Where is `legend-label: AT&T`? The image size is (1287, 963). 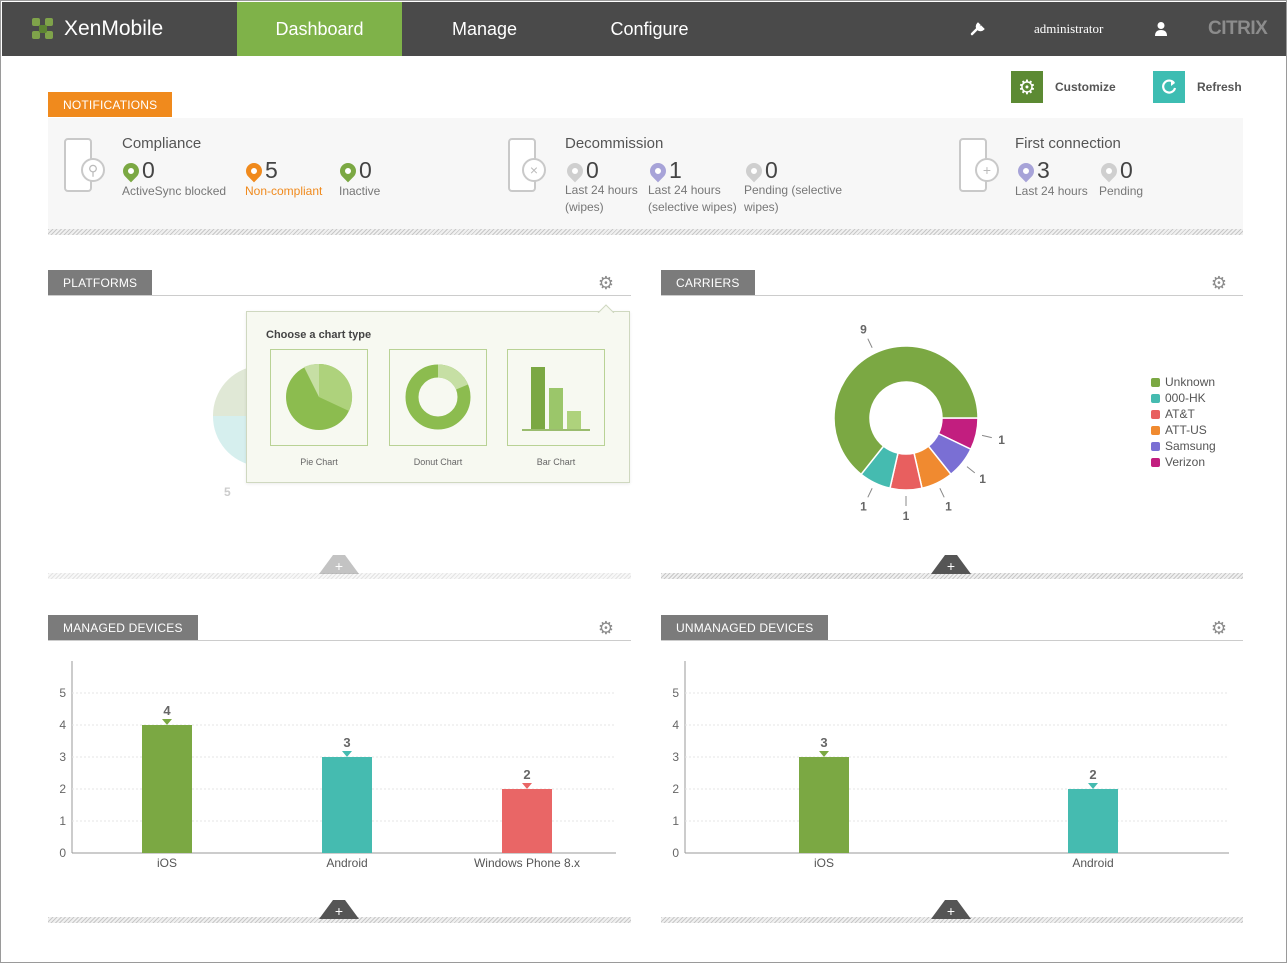 legend-label: AT&T is located at coordinates (1180, 414).